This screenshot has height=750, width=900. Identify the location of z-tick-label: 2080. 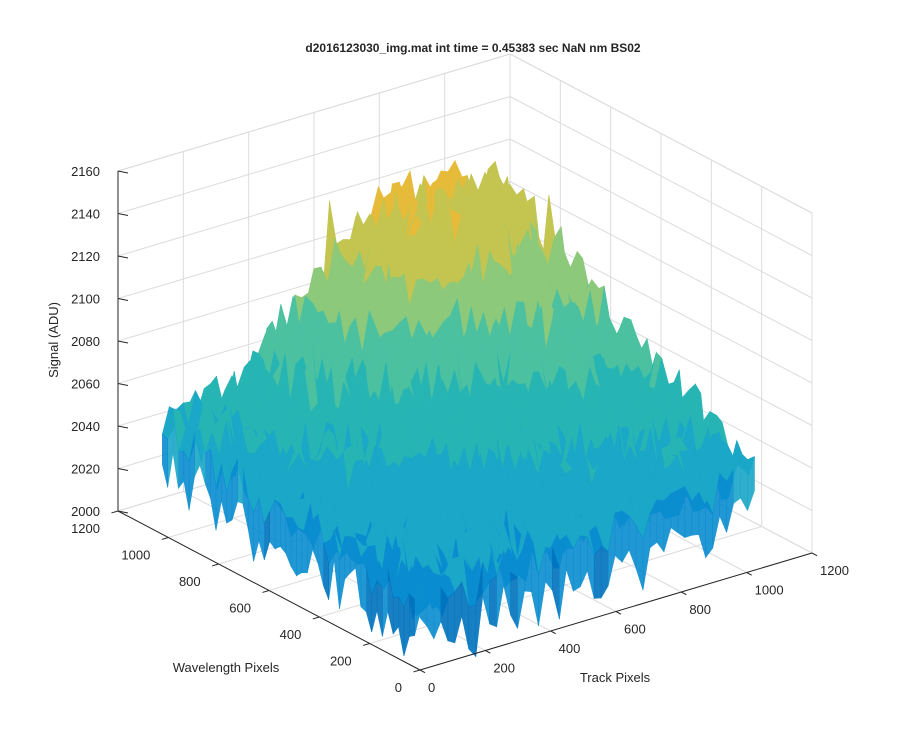
(85, 341).